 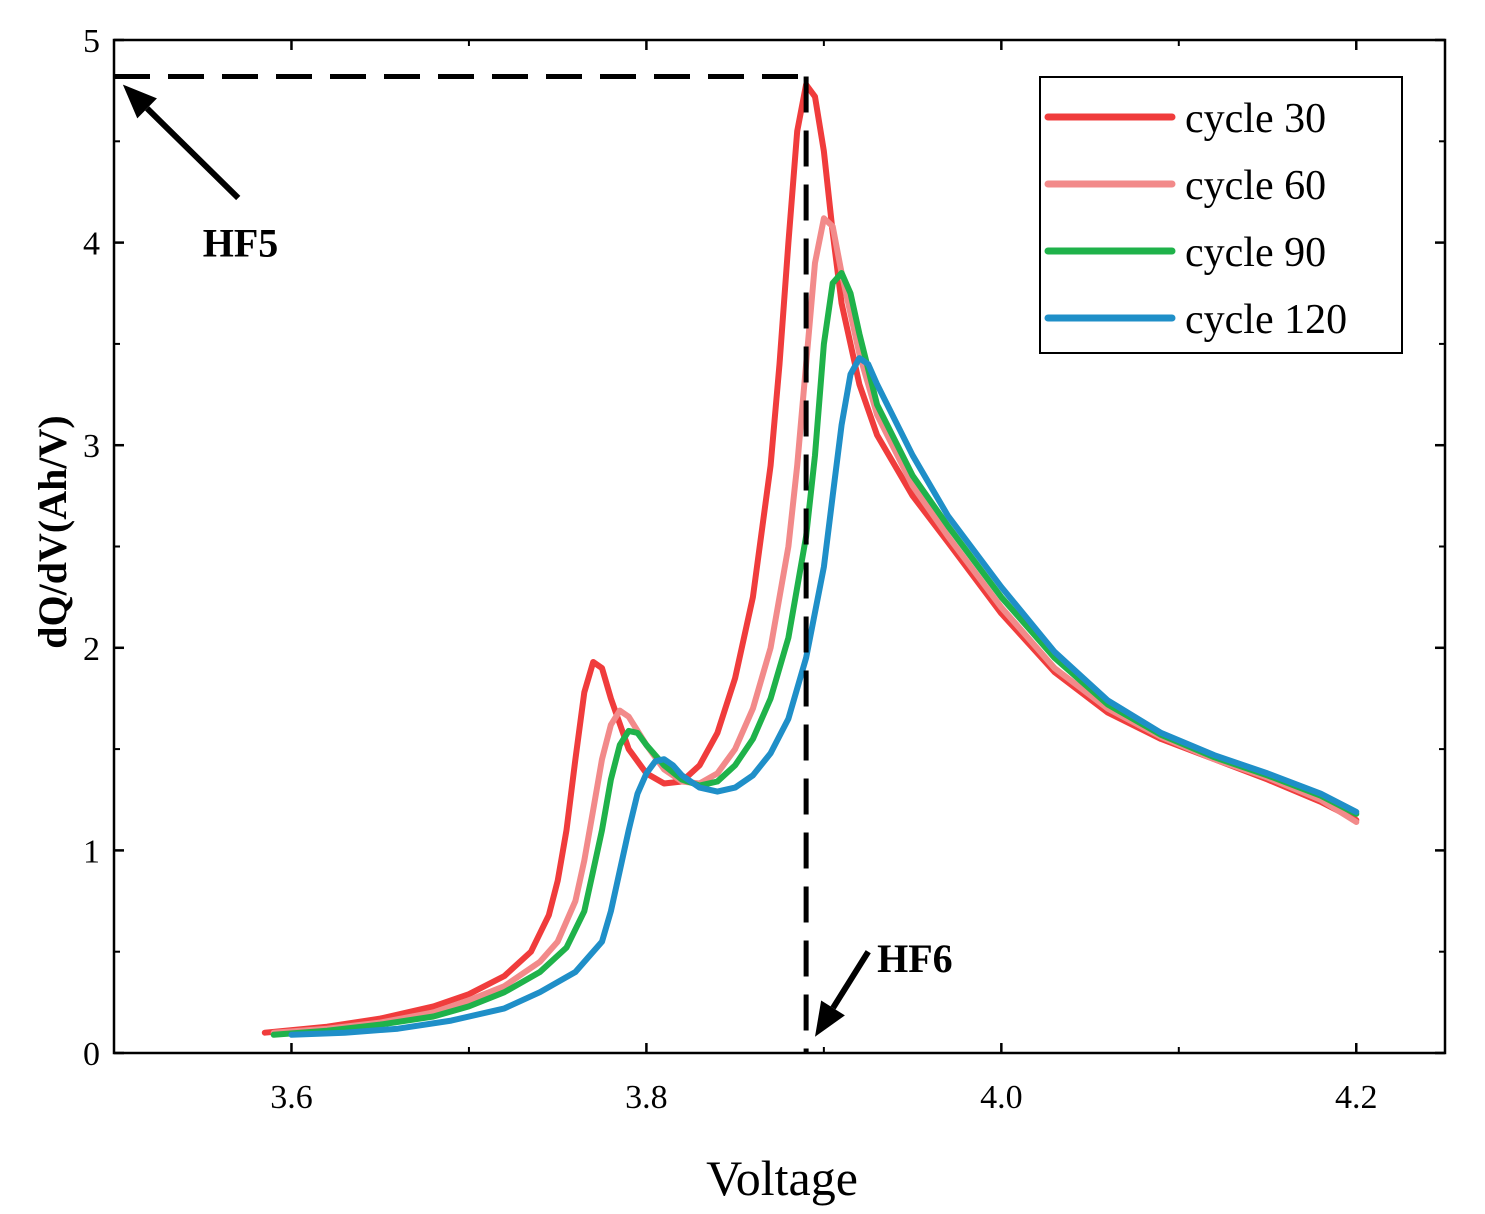 I want to click on y-tick-label: 4, so click(x=91, y=244).